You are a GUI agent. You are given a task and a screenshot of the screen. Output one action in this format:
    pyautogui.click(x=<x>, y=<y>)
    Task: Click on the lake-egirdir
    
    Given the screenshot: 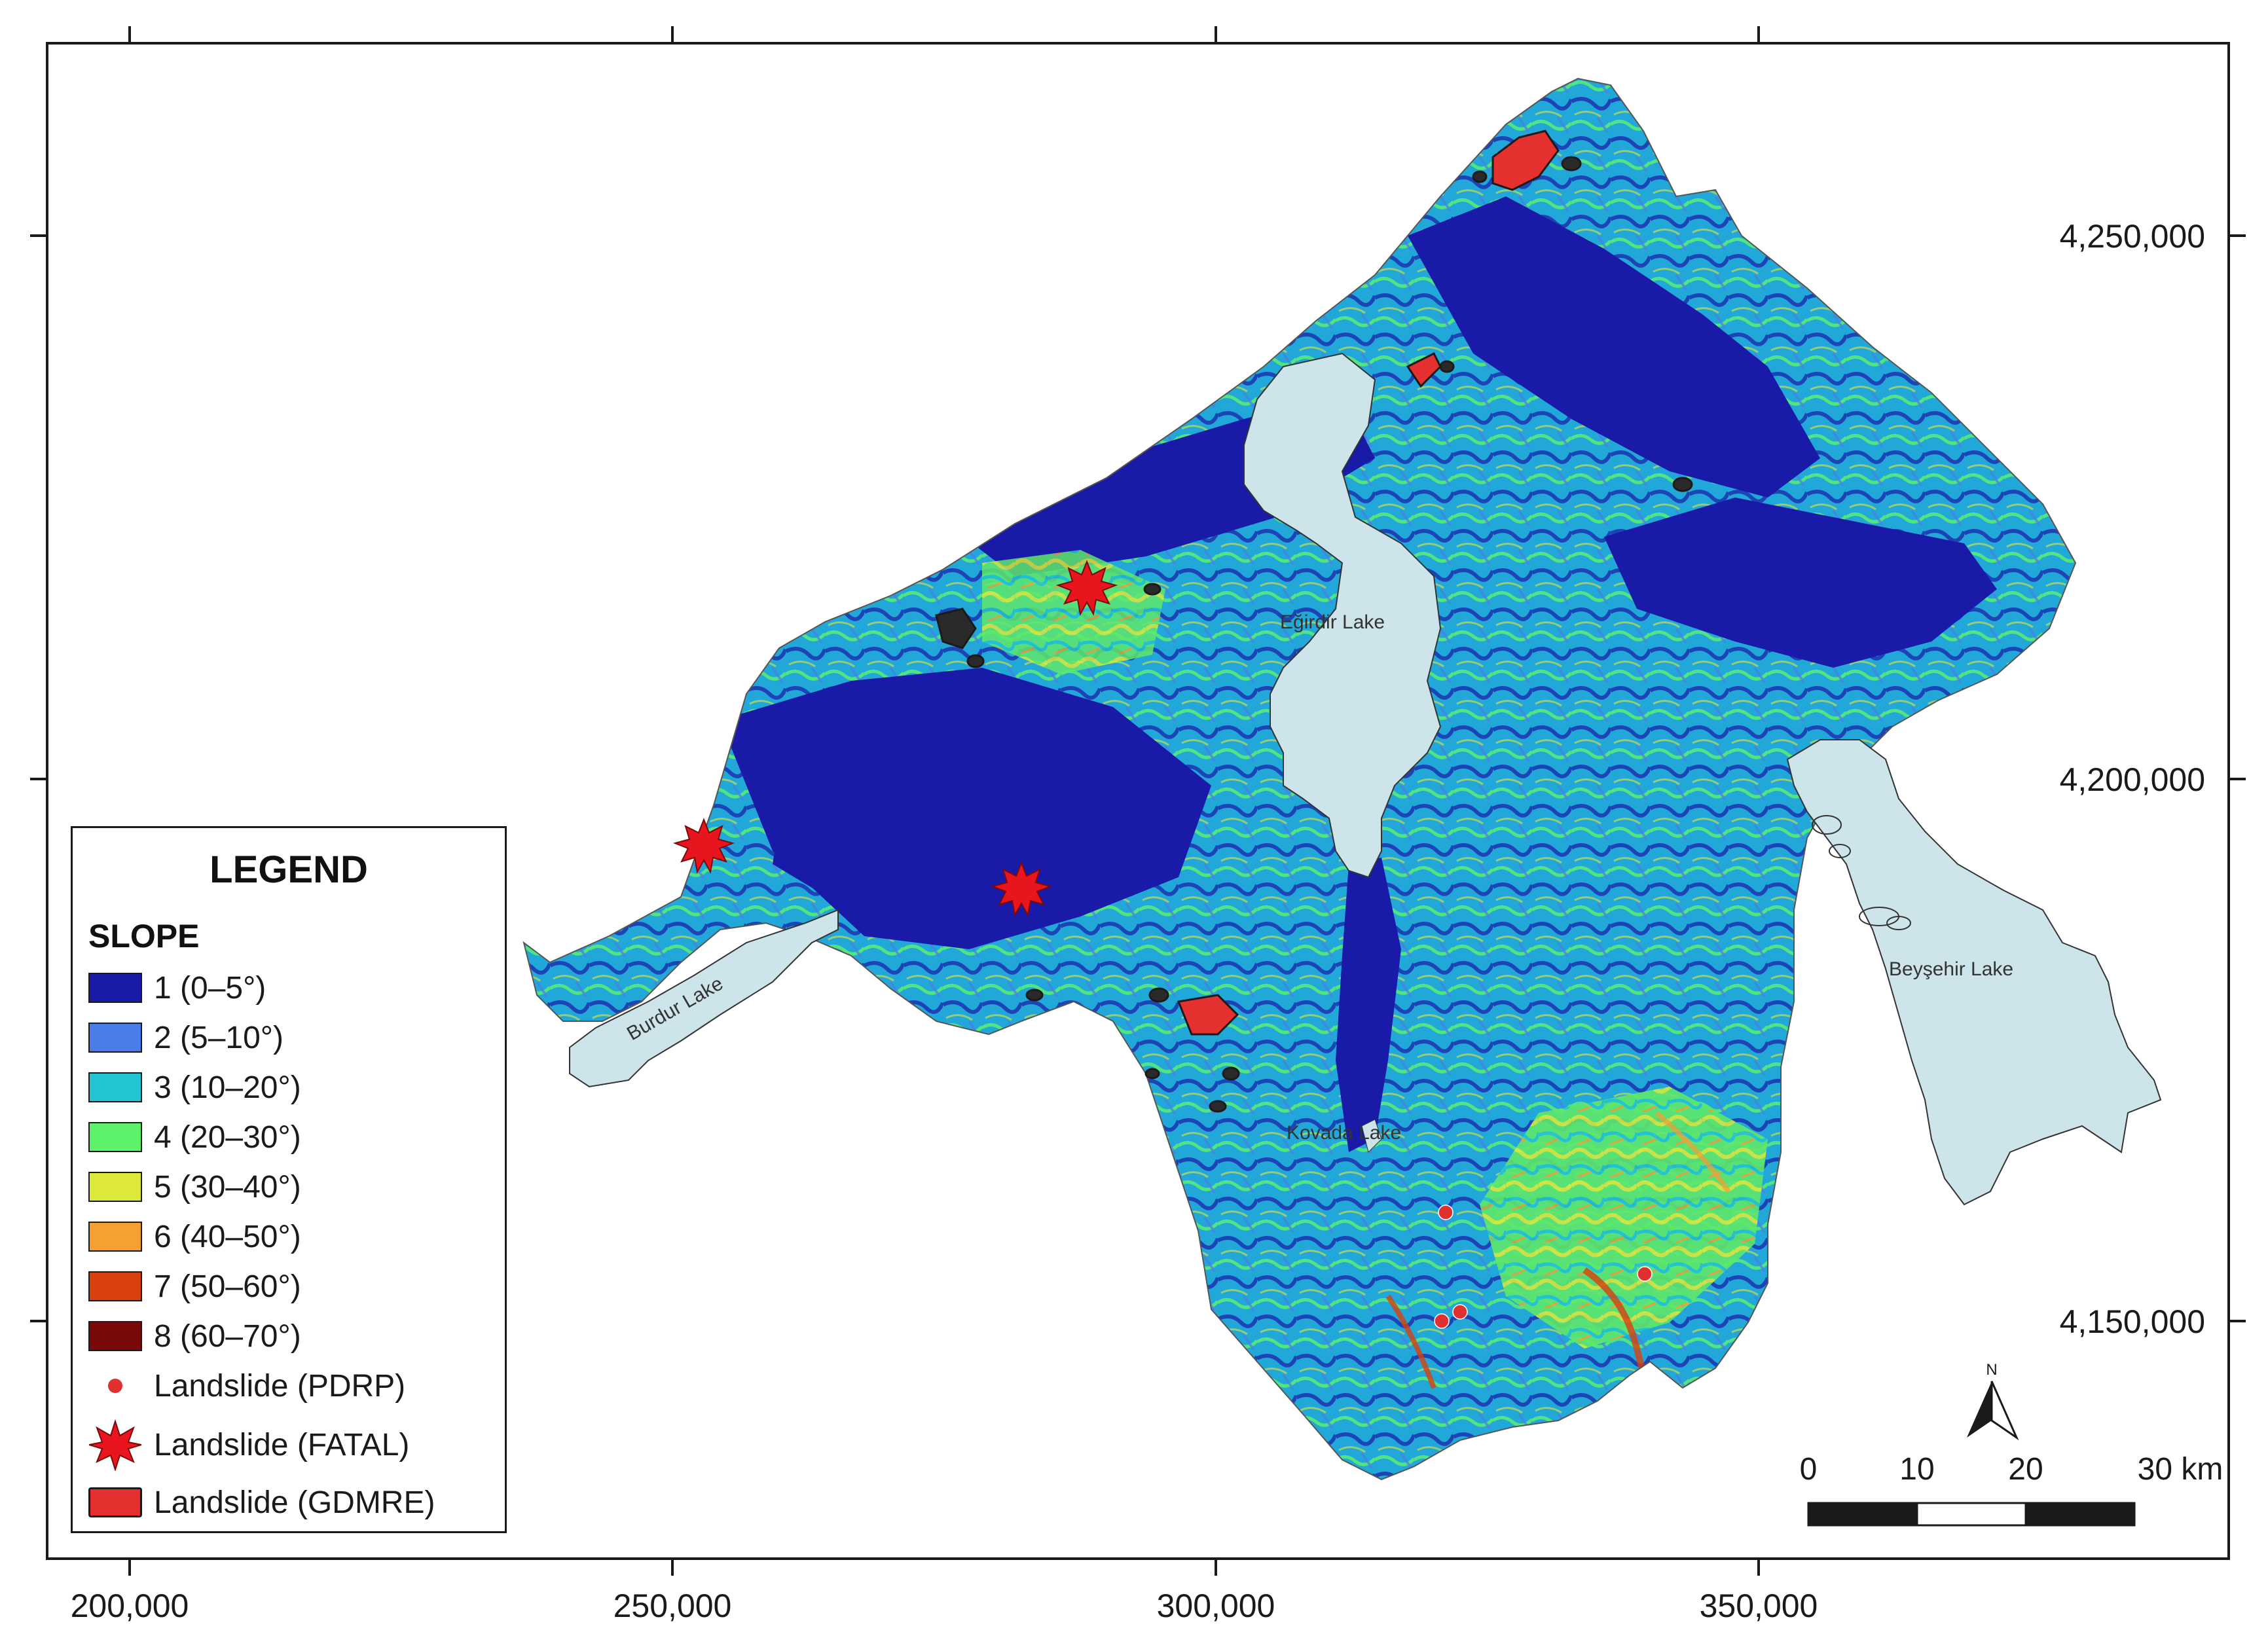 What is the action you would take?
    pyautogui.click(x=1342, y=616)
    